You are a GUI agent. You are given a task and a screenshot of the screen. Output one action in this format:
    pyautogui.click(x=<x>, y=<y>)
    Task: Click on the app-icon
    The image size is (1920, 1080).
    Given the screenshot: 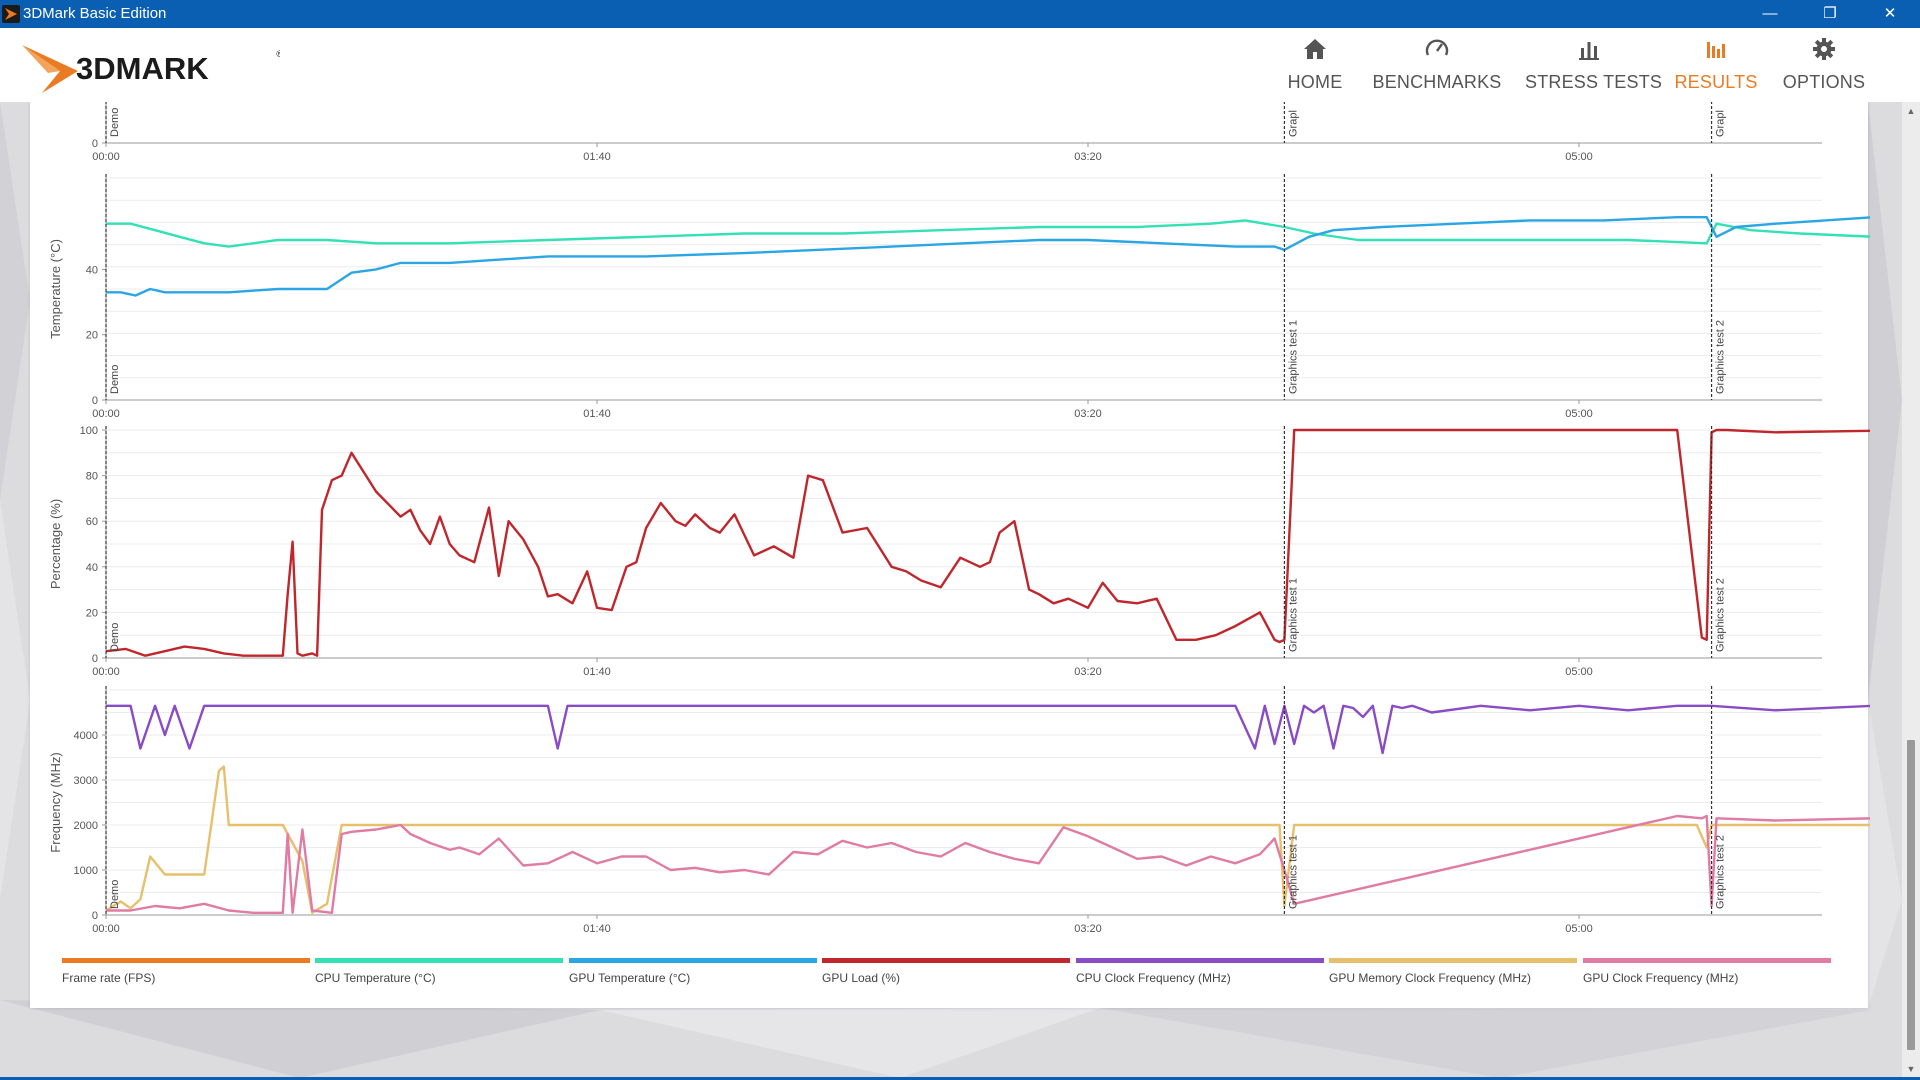 What is the action you would take?
    pyautogui.click(x=11, y=14)
    